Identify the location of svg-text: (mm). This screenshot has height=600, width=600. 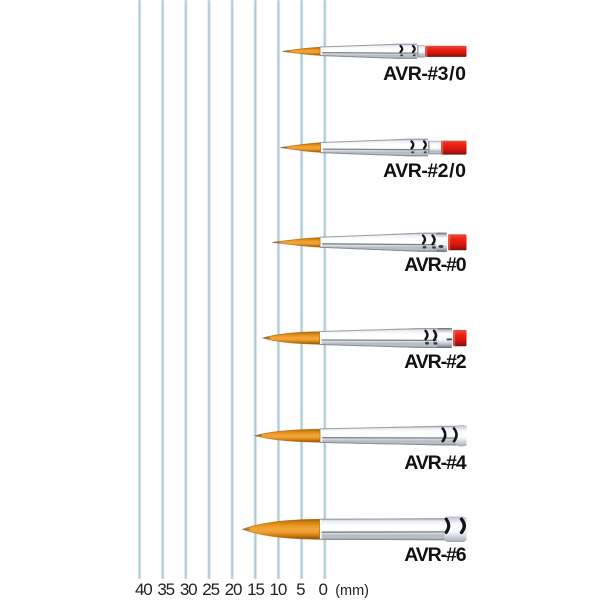
(352, 591).